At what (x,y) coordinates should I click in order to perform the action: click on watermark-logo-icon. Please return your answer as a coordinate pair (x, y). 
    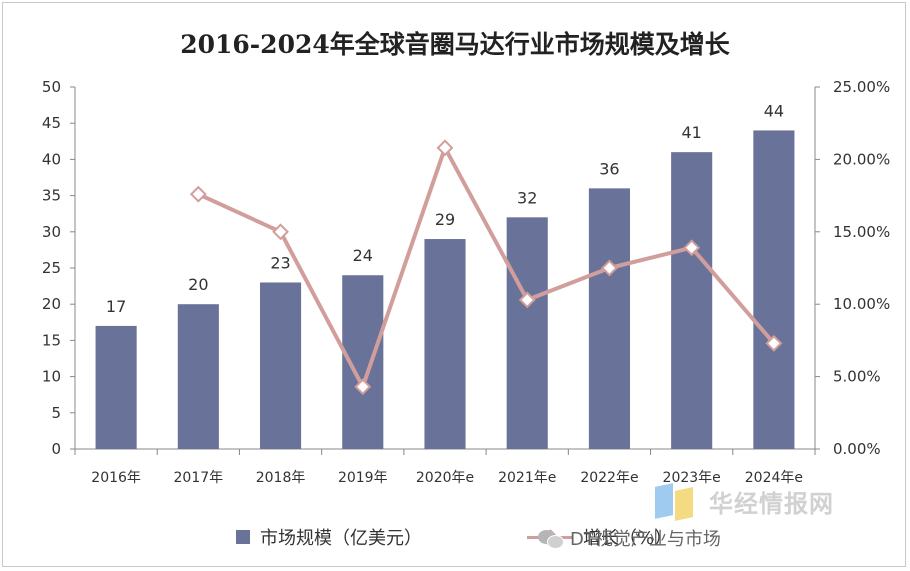
    Looking at the image, I should click on (677, 501).